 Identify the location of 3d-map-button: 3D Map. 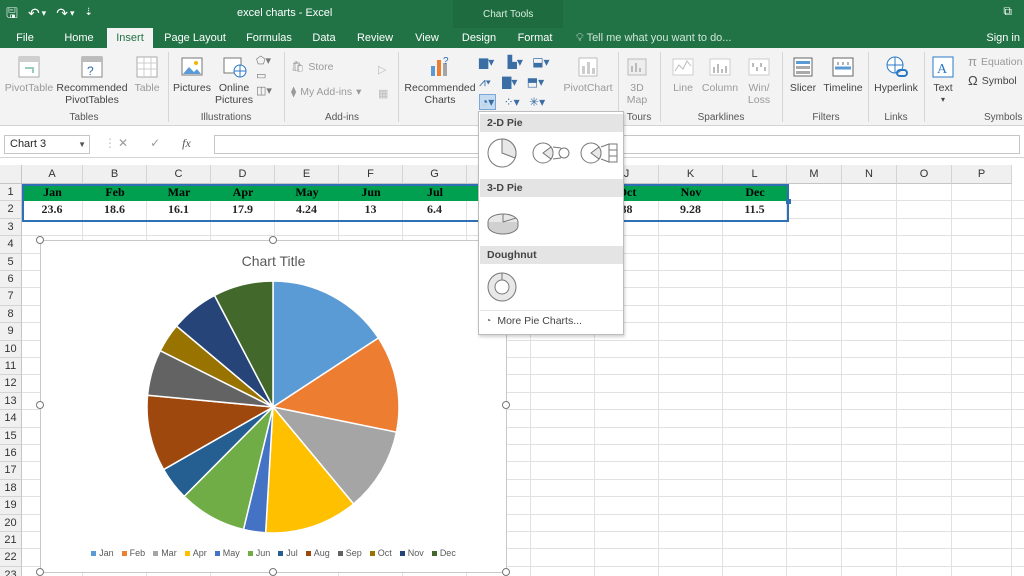
(637, 80).